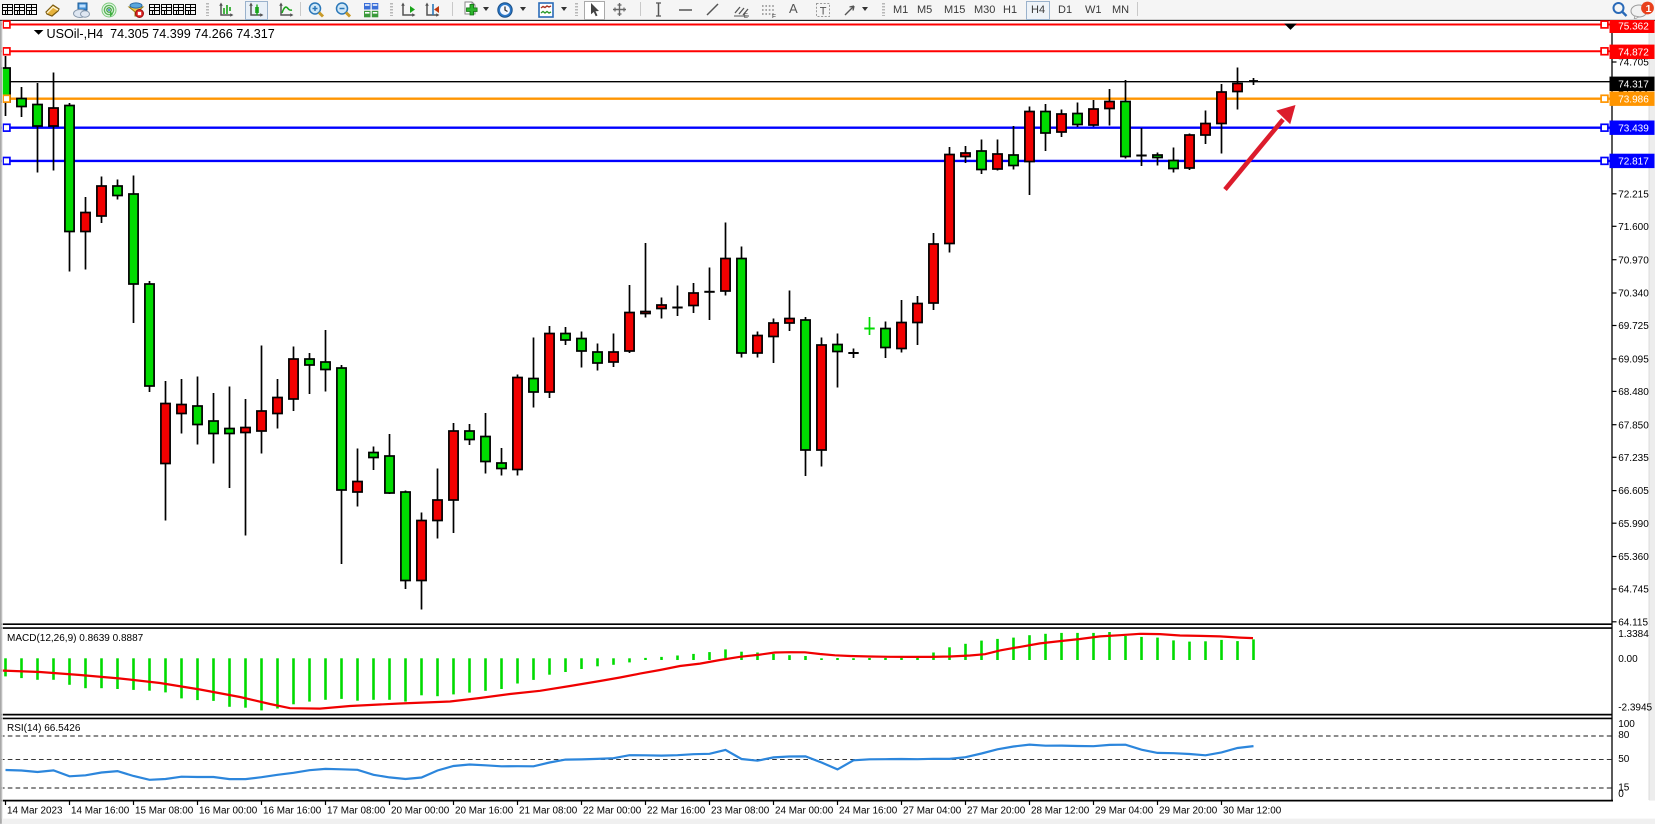 The height and width of the screenshot is (824, 1655). What do you see at coordinates (612, 810) in the screenshot?
I see `svg-text: 22 Mar 00:00` at bounding box center [612, 810].